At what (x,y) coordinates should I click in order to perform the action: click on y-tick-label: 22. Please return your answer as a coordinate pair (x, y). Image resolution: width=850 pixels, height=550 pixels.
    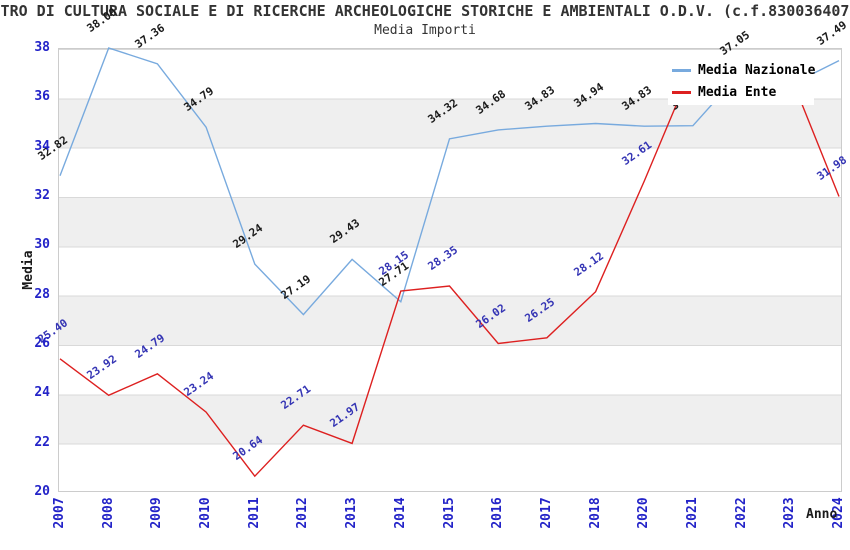
    Looking at the image, I should click on (42, 442).